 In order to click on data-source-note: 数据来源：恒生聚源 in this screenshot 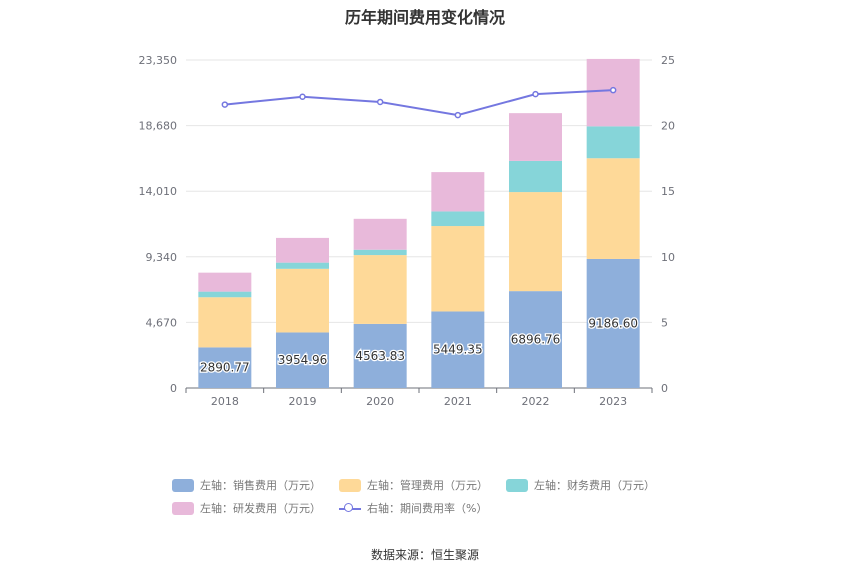, I will do `click(424, 555)`.